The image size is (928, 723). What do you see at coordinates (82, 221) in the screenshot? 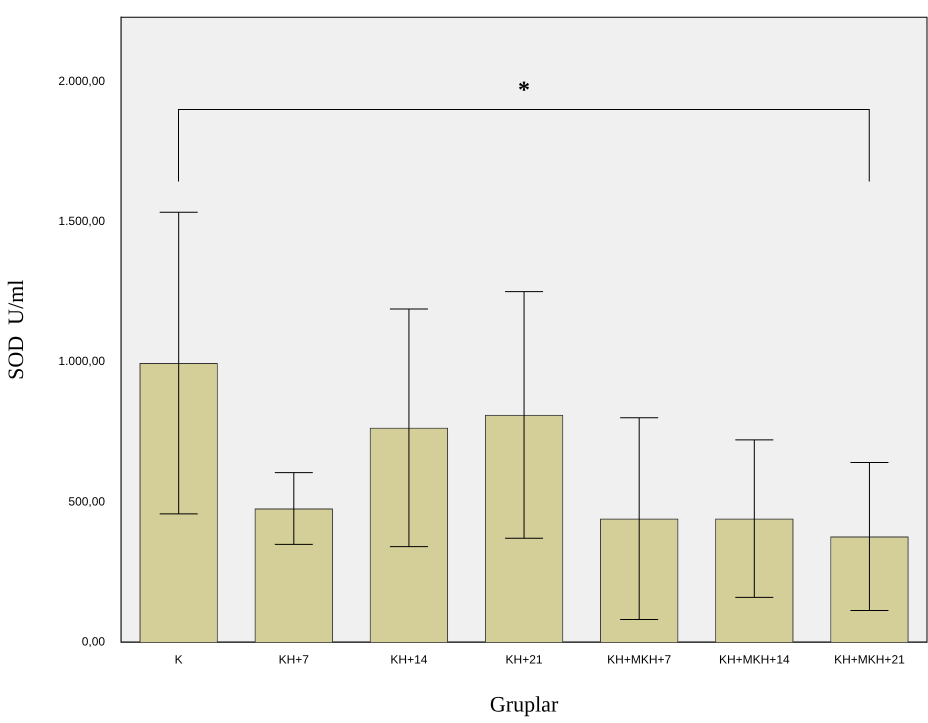
I see `y-tick-label: 1.500,00` at bounding box center [82, 221].